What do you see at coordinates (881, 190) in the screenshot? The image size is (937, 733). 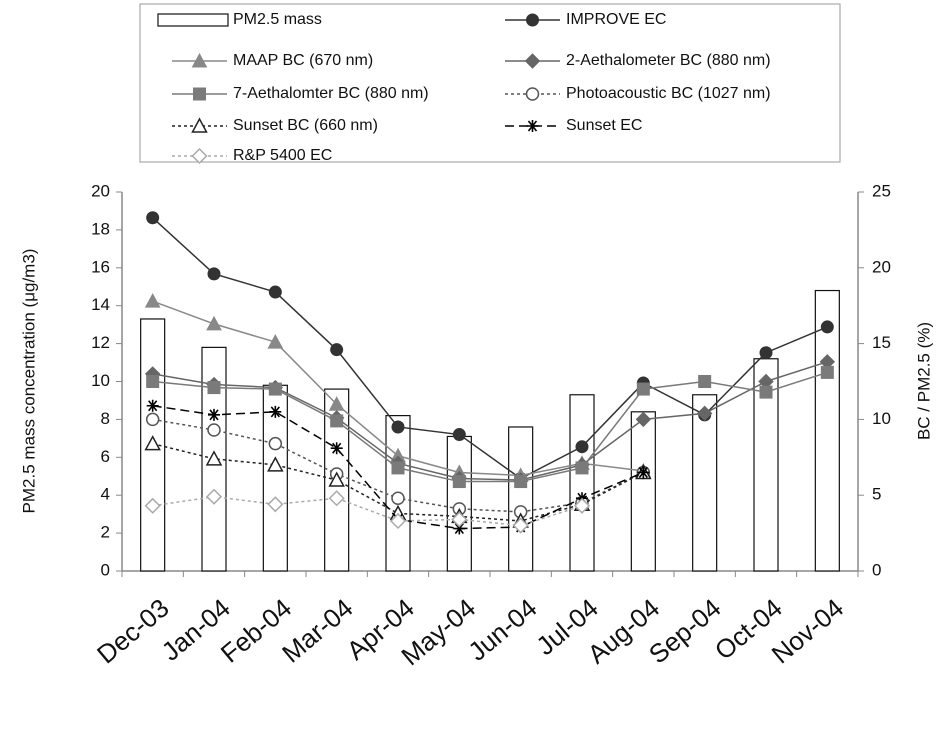 I see `y2-tick-label: 25` at bounding box center [881, 190].